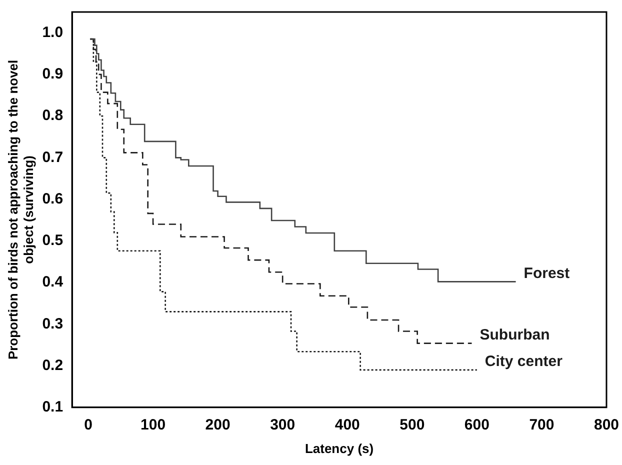  What do you see at coordinates (283, 425) in the screenshot?
I see `x-tick-label: 300` at bounding box center [283, 425].